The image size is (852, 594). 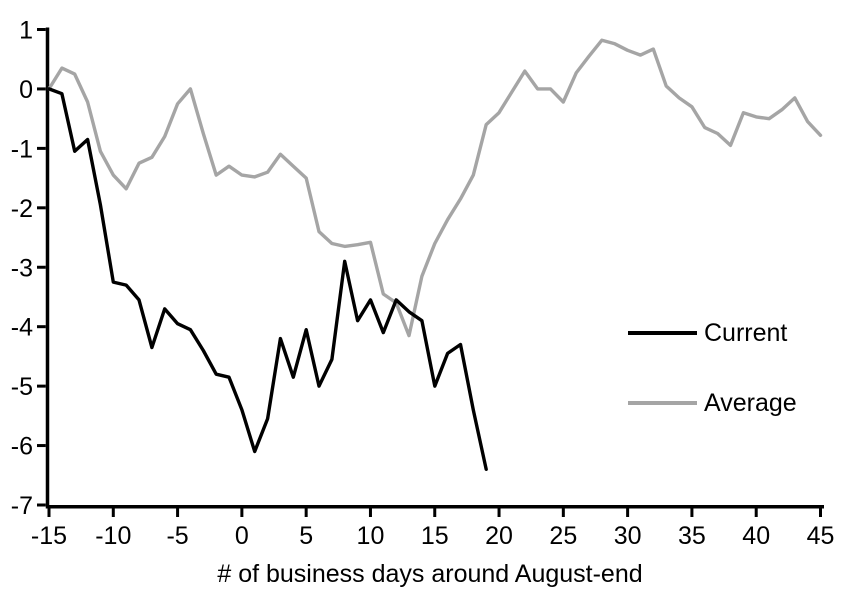 I want to click on y-tick-label: -5, so click(x=22, y=387).